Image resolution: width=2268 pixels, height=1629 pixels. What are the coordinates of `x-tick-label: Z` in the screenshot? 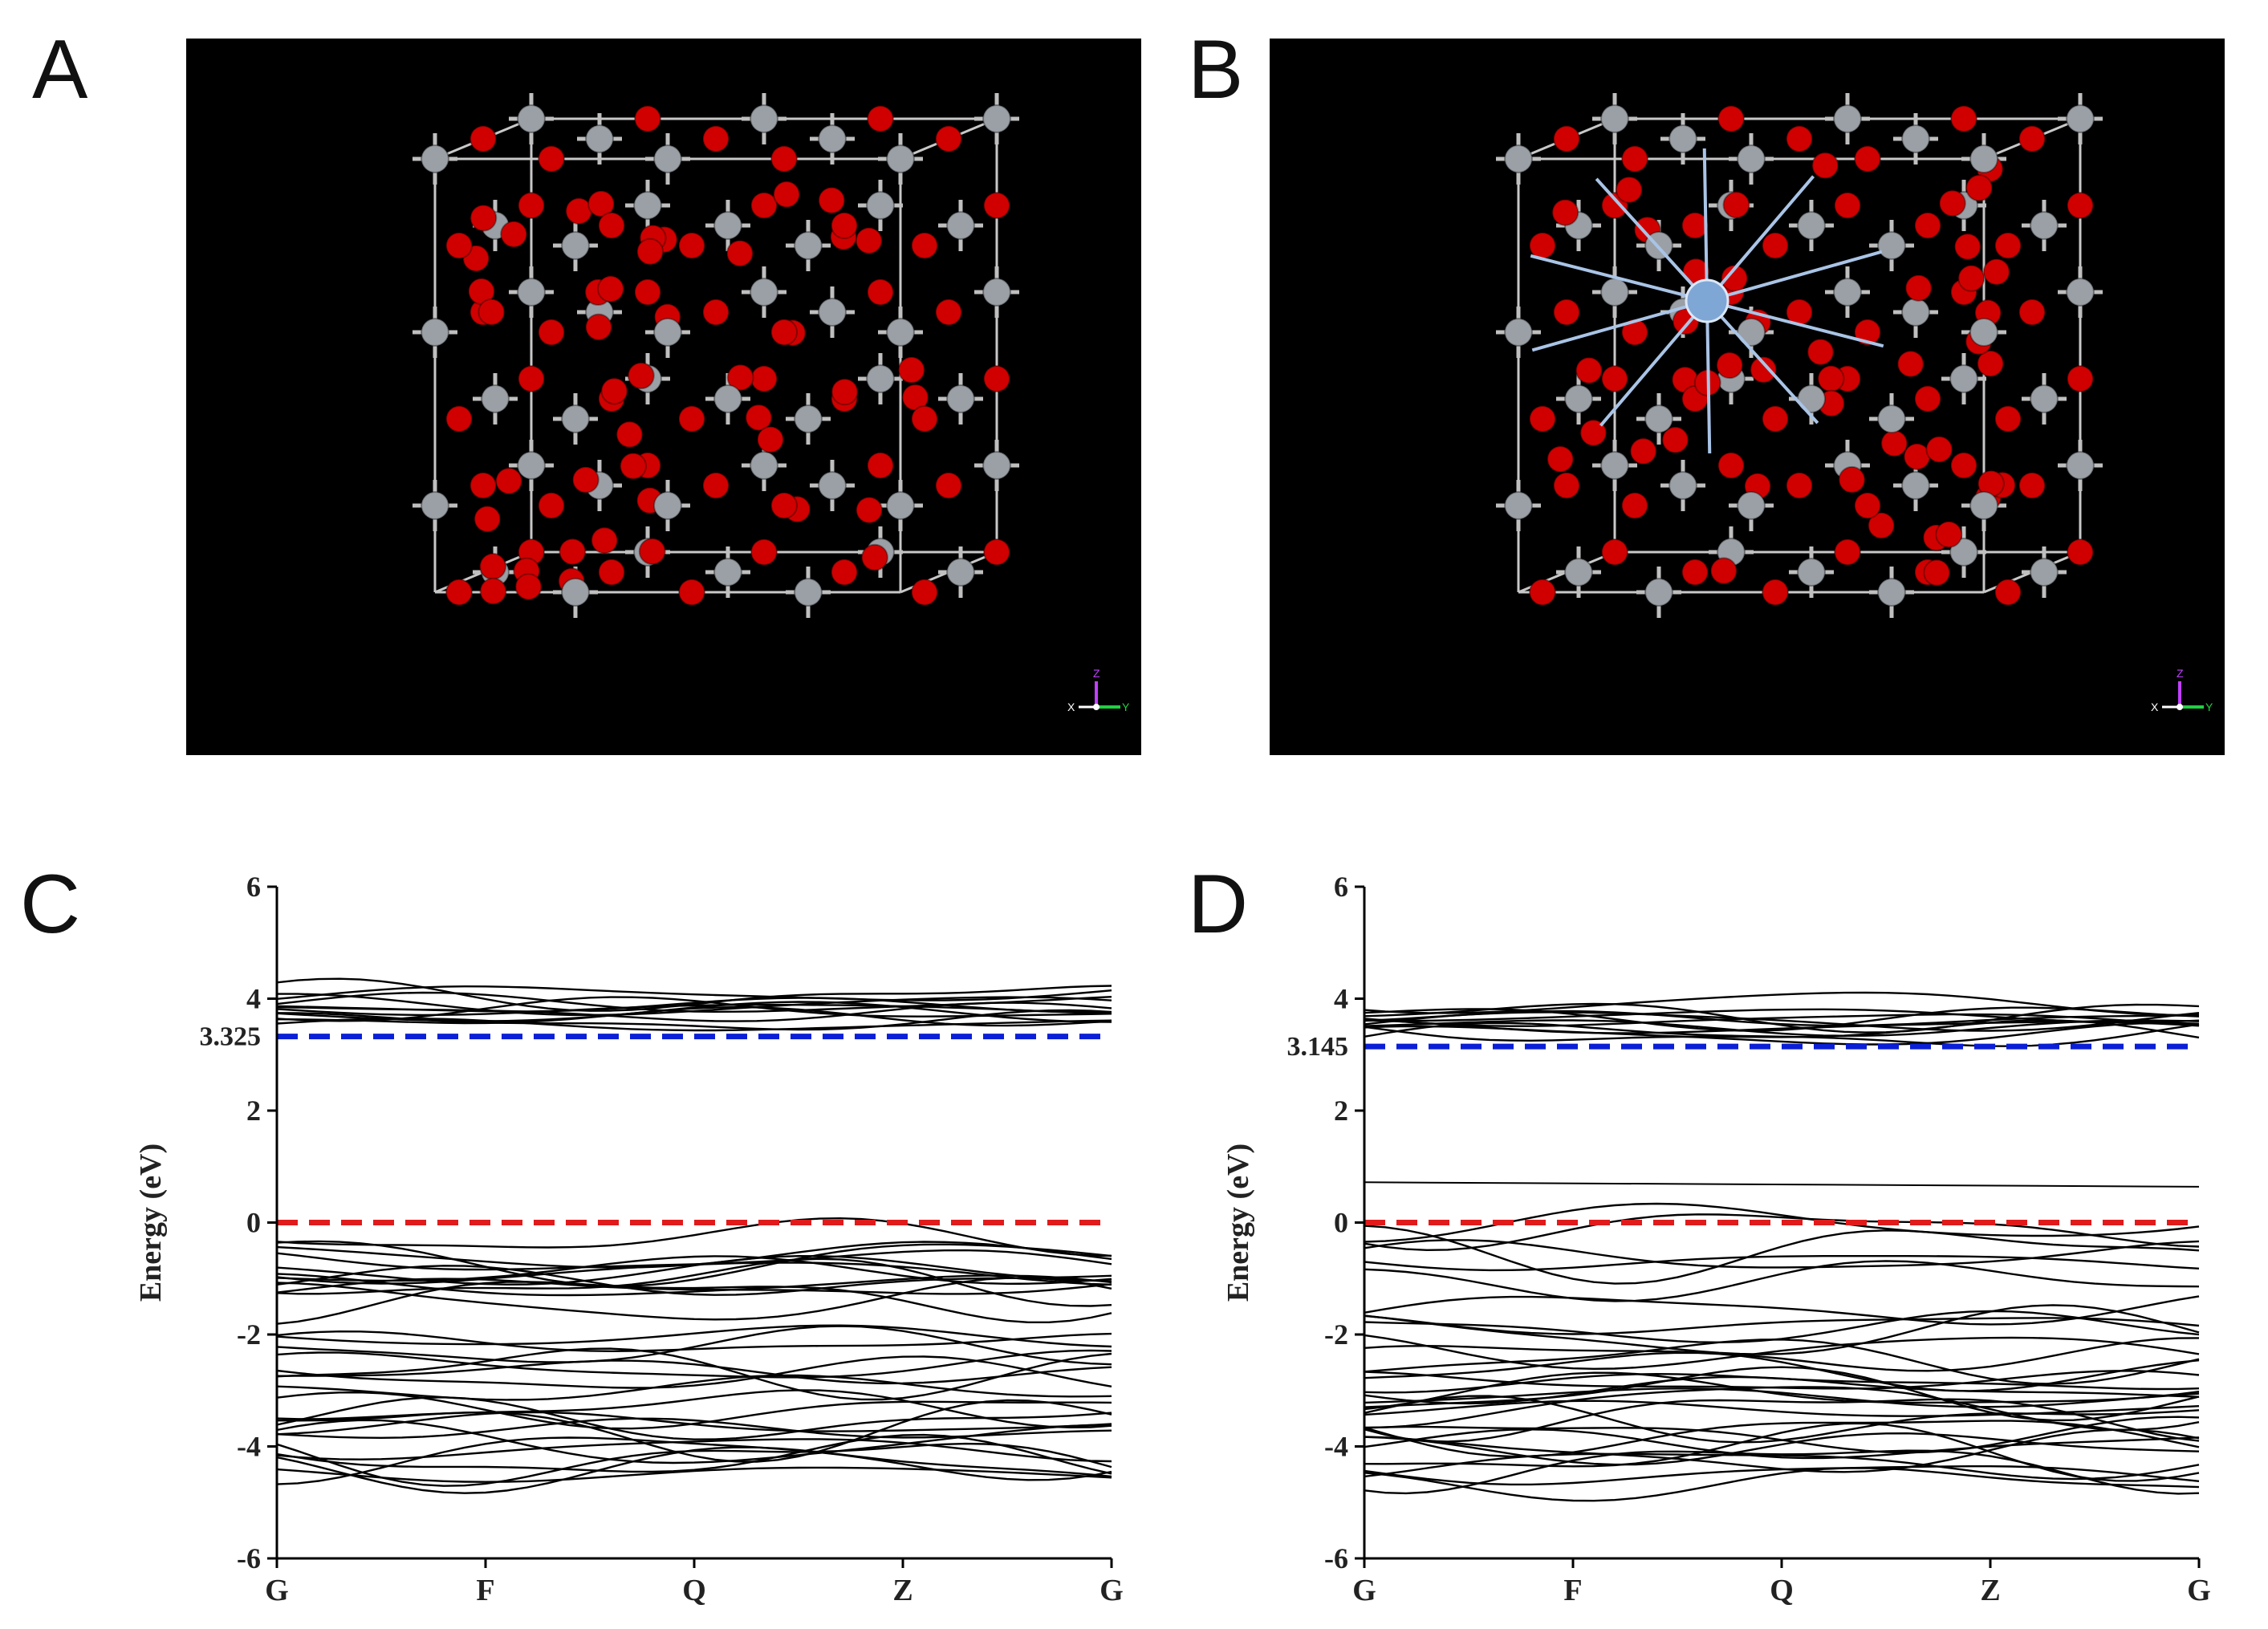 It's located at (902, 1590).